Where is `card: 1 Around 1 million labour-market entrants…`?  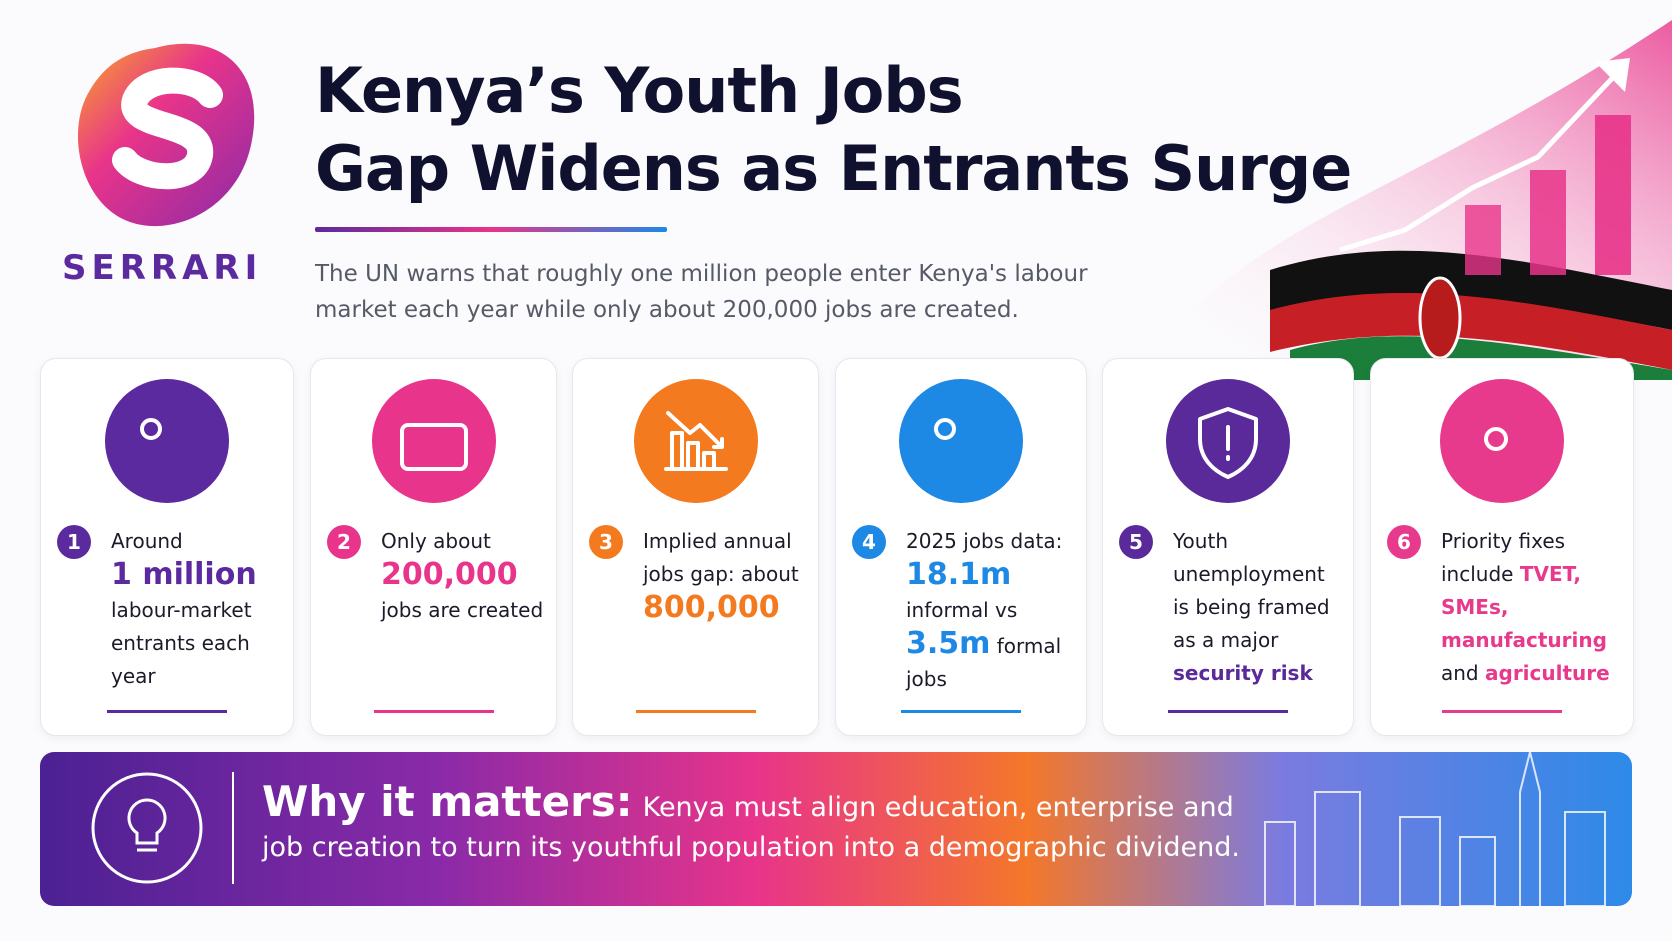
card: 1 Around 1 million labour-market entrants… is located at coordinates (167, 547).